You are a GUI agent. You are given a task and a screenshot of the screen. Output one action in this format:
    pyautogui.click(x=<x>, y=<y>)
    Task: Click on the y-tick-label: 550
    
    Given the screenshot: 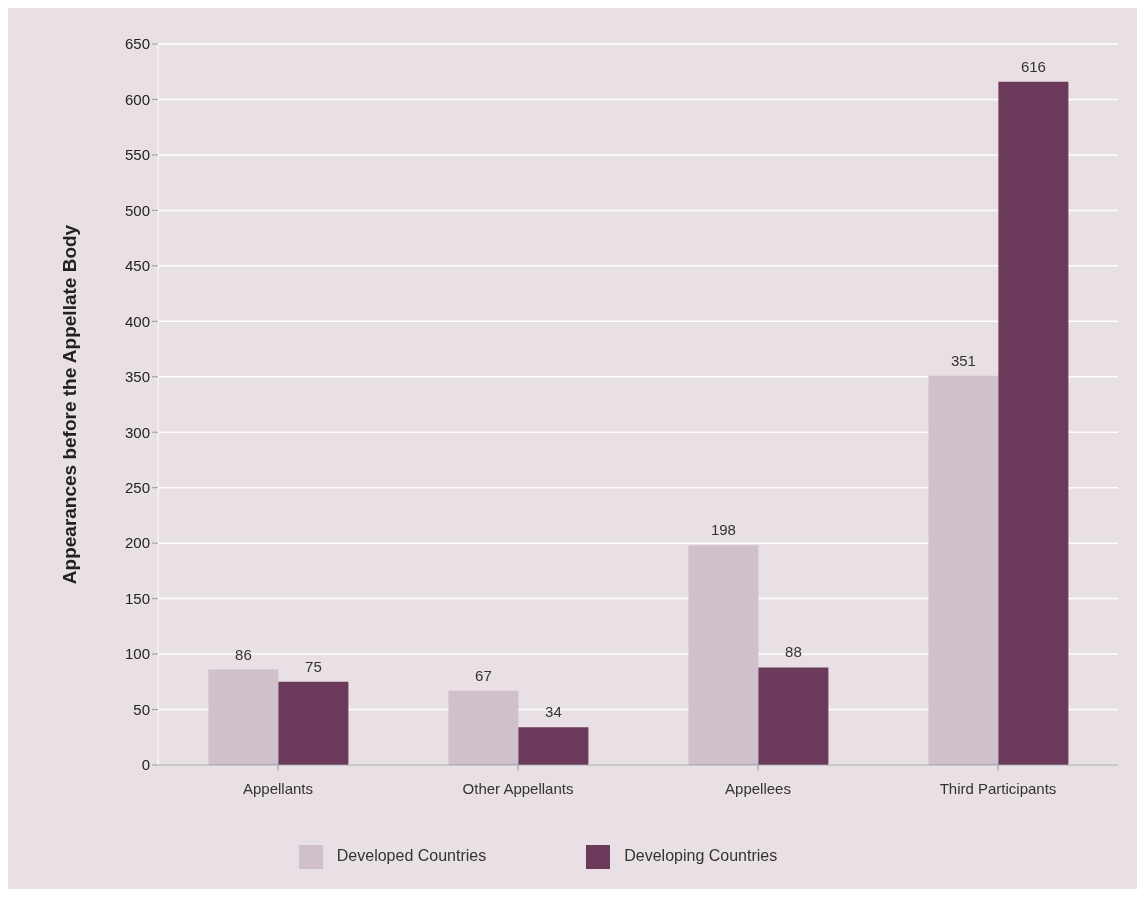 What is the action you would take?
    pyautogui.click(x=137, y=155)
    